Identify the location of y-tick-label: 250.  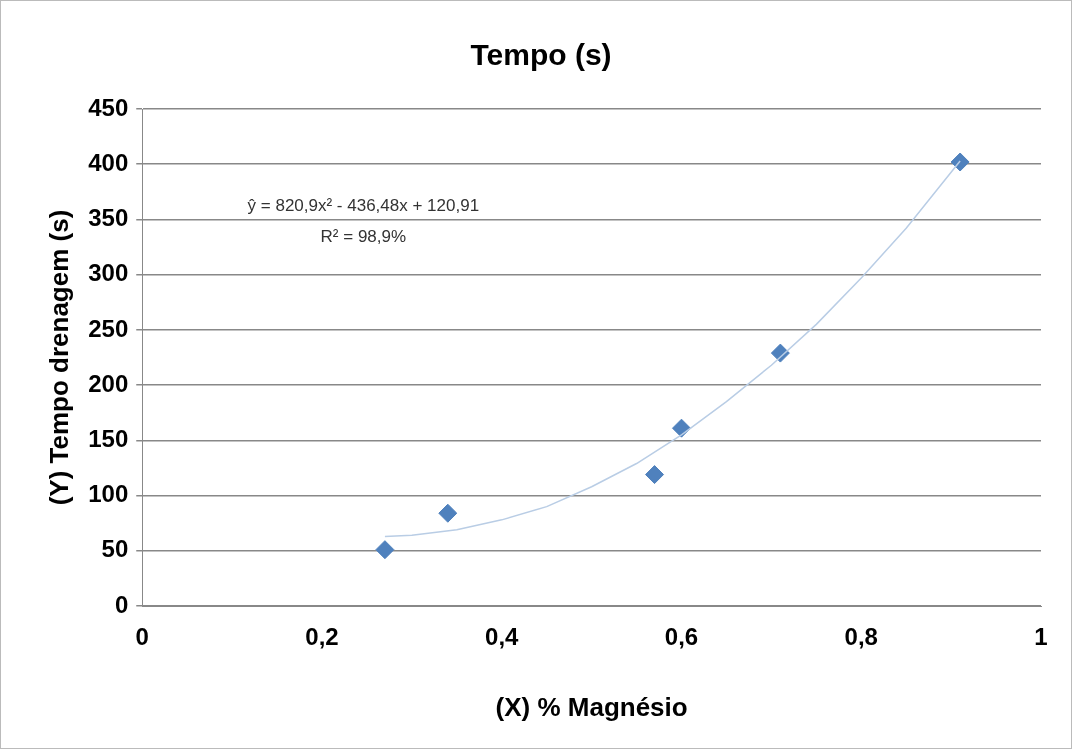
(108, 328).